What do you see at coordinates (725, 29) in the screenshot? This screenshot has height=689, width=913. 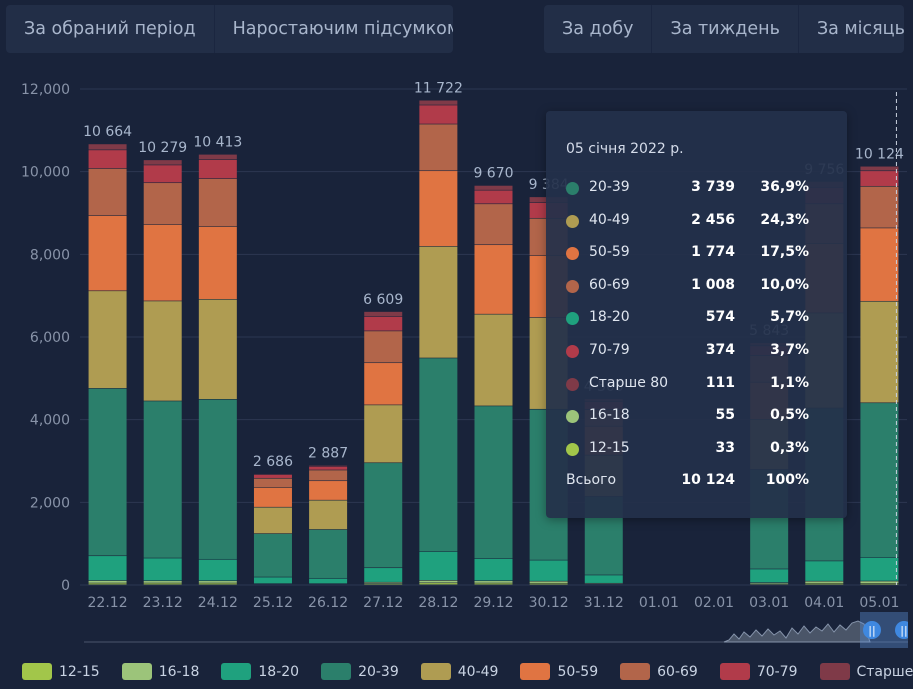 I see `tab-weekly: За тиждень` at bounding box center [725, 29].